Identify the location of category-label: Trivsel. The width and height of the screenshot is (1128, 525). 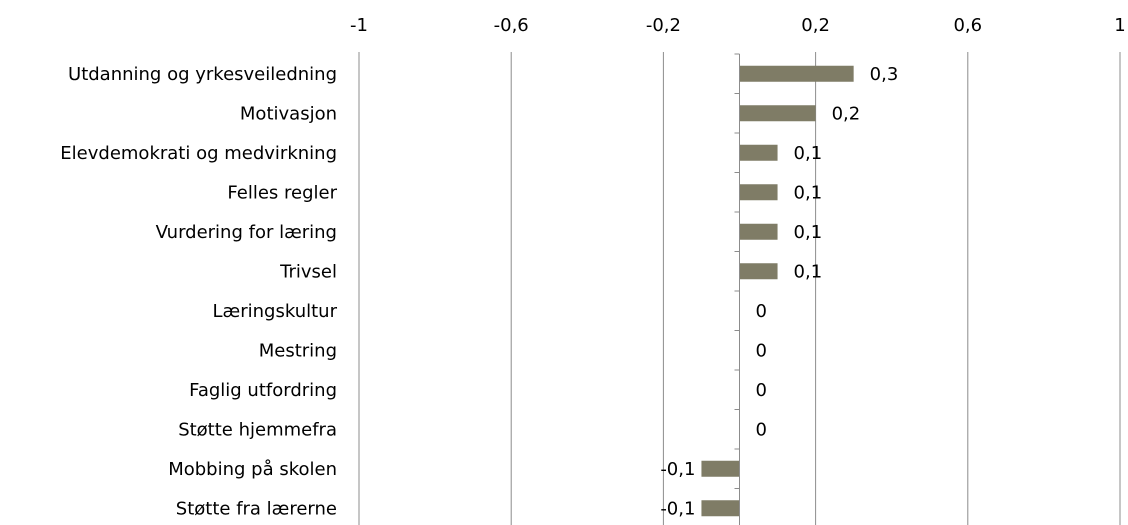
(308, 271).